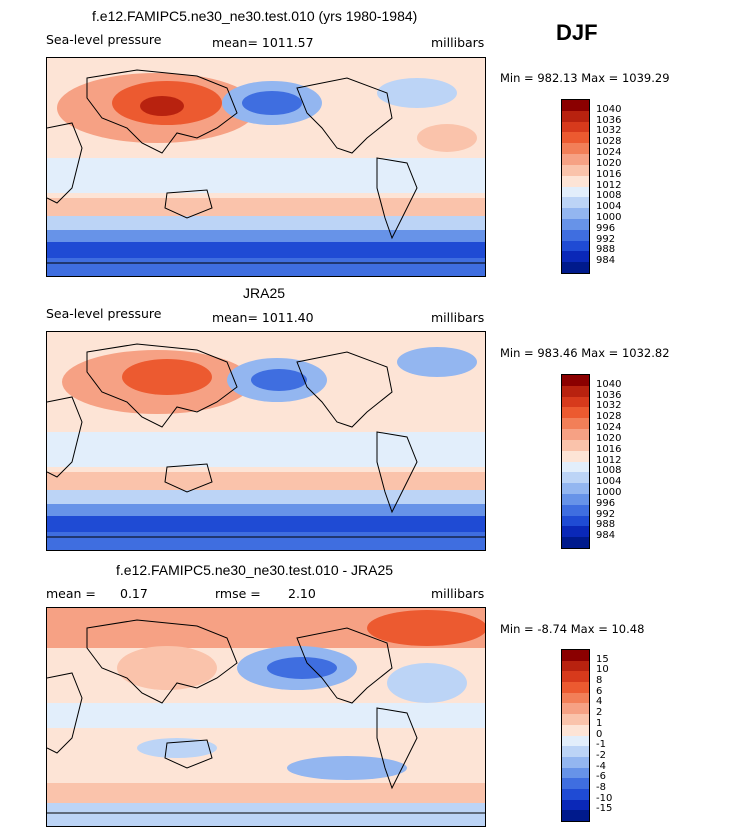  What do you see at coordinates (606, 228) in the screenshot?
I see `colorbar-tick-label: 996` at bounding box center [606, 228].